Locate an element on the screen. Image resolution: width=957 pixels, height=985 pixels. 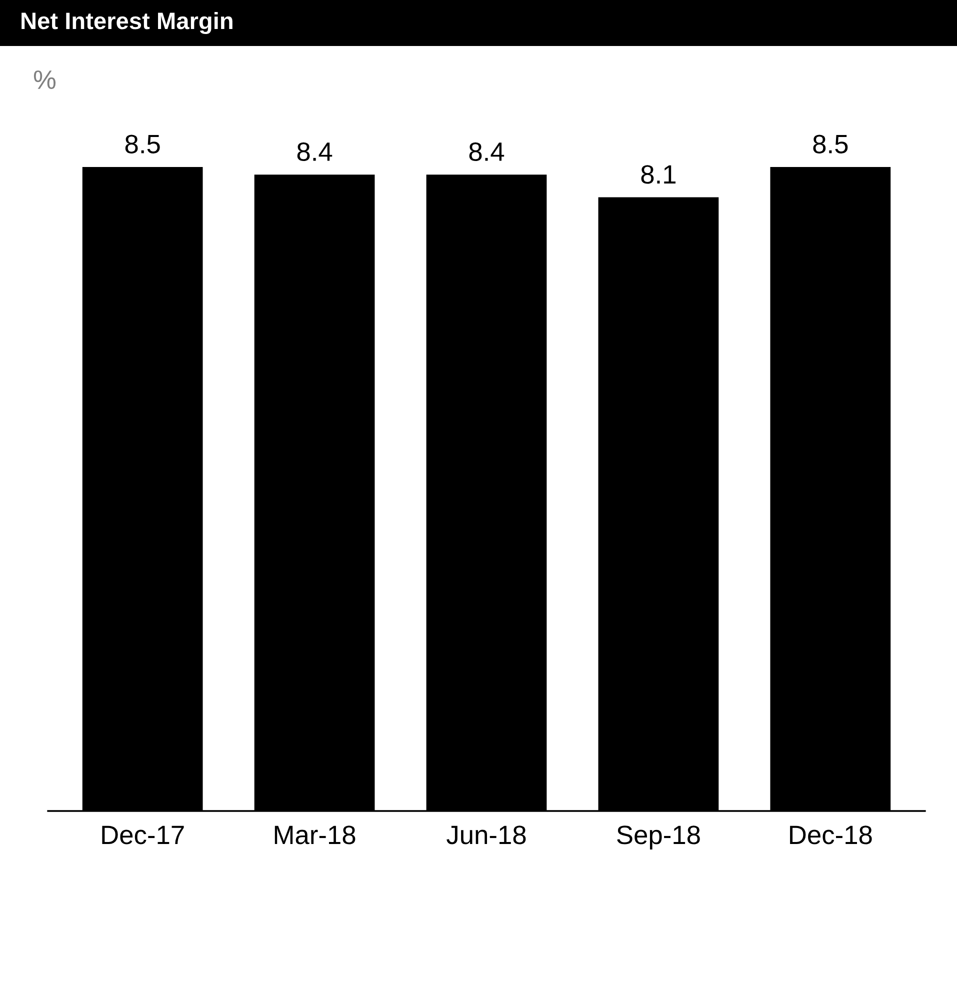
x-tick-label: Sep-18 is located at coordinates (658, 838).